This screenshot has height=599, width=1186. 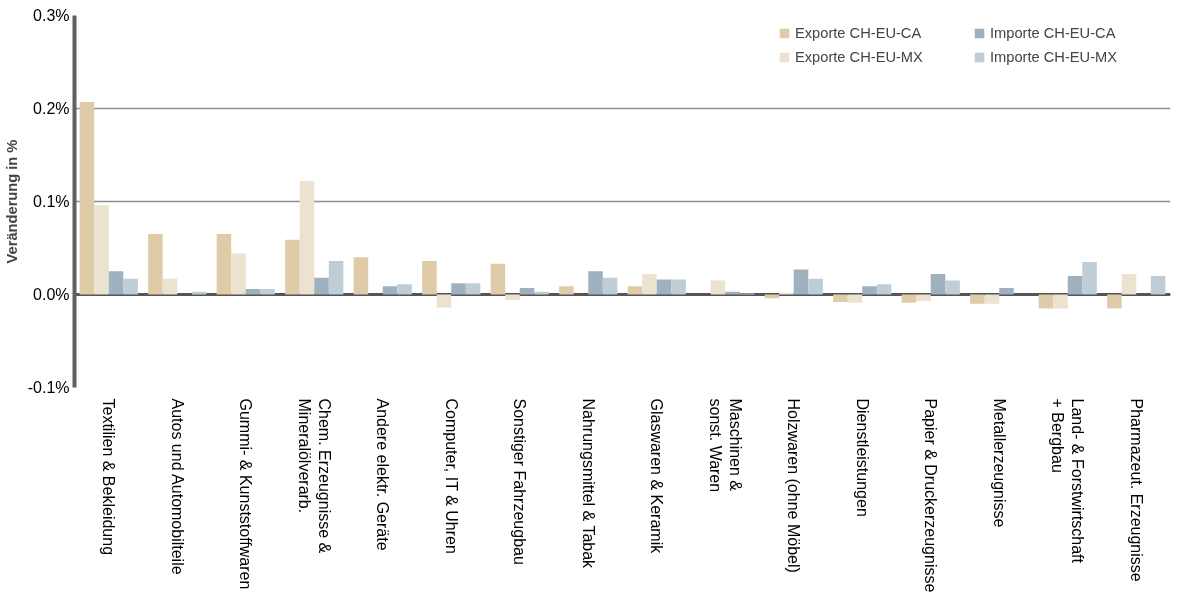 I want to click on x-tick-label: Sonstiger Fahrzeugbau, so click(x=520, y=481).